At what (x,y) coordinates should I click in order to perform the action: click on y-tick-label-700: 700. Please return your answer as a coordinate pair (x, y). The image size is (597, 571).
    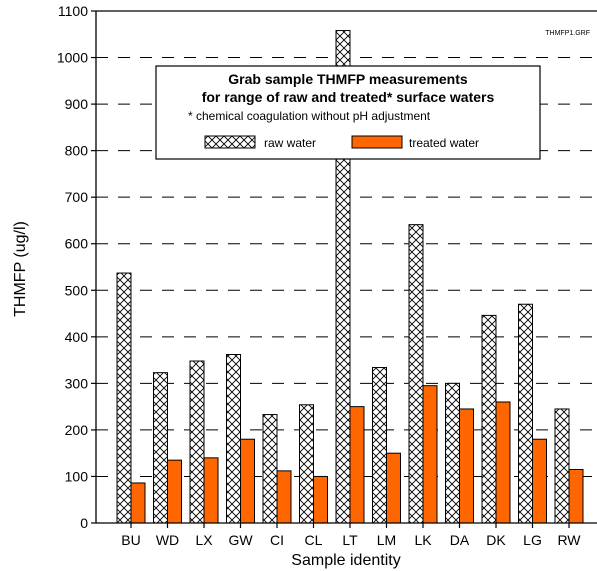
    Looking at the image, I should click on (77, 197).